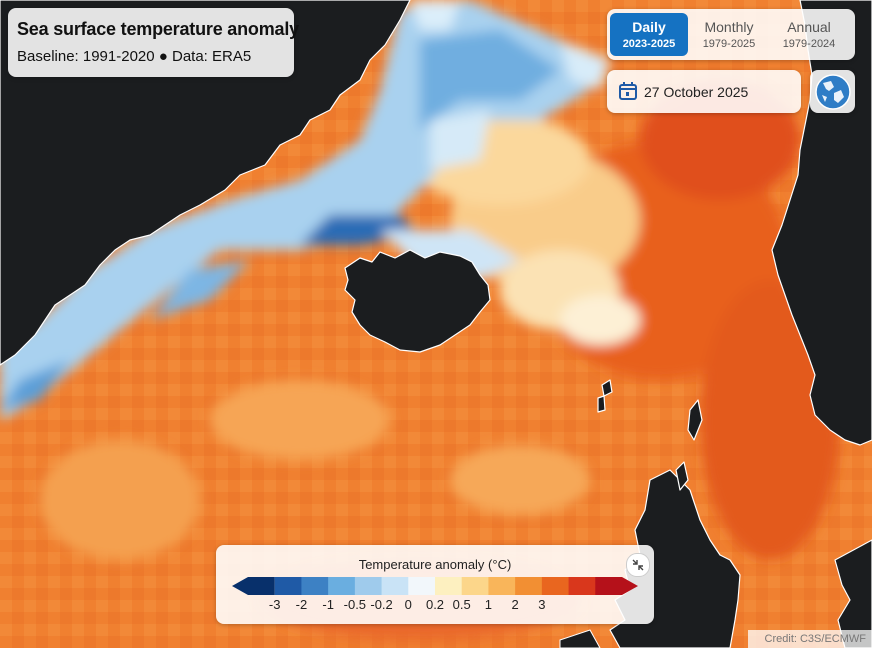  Describe the element at coordinates (628, 91) in the screenshot. I see `calendar-icon` at that location.